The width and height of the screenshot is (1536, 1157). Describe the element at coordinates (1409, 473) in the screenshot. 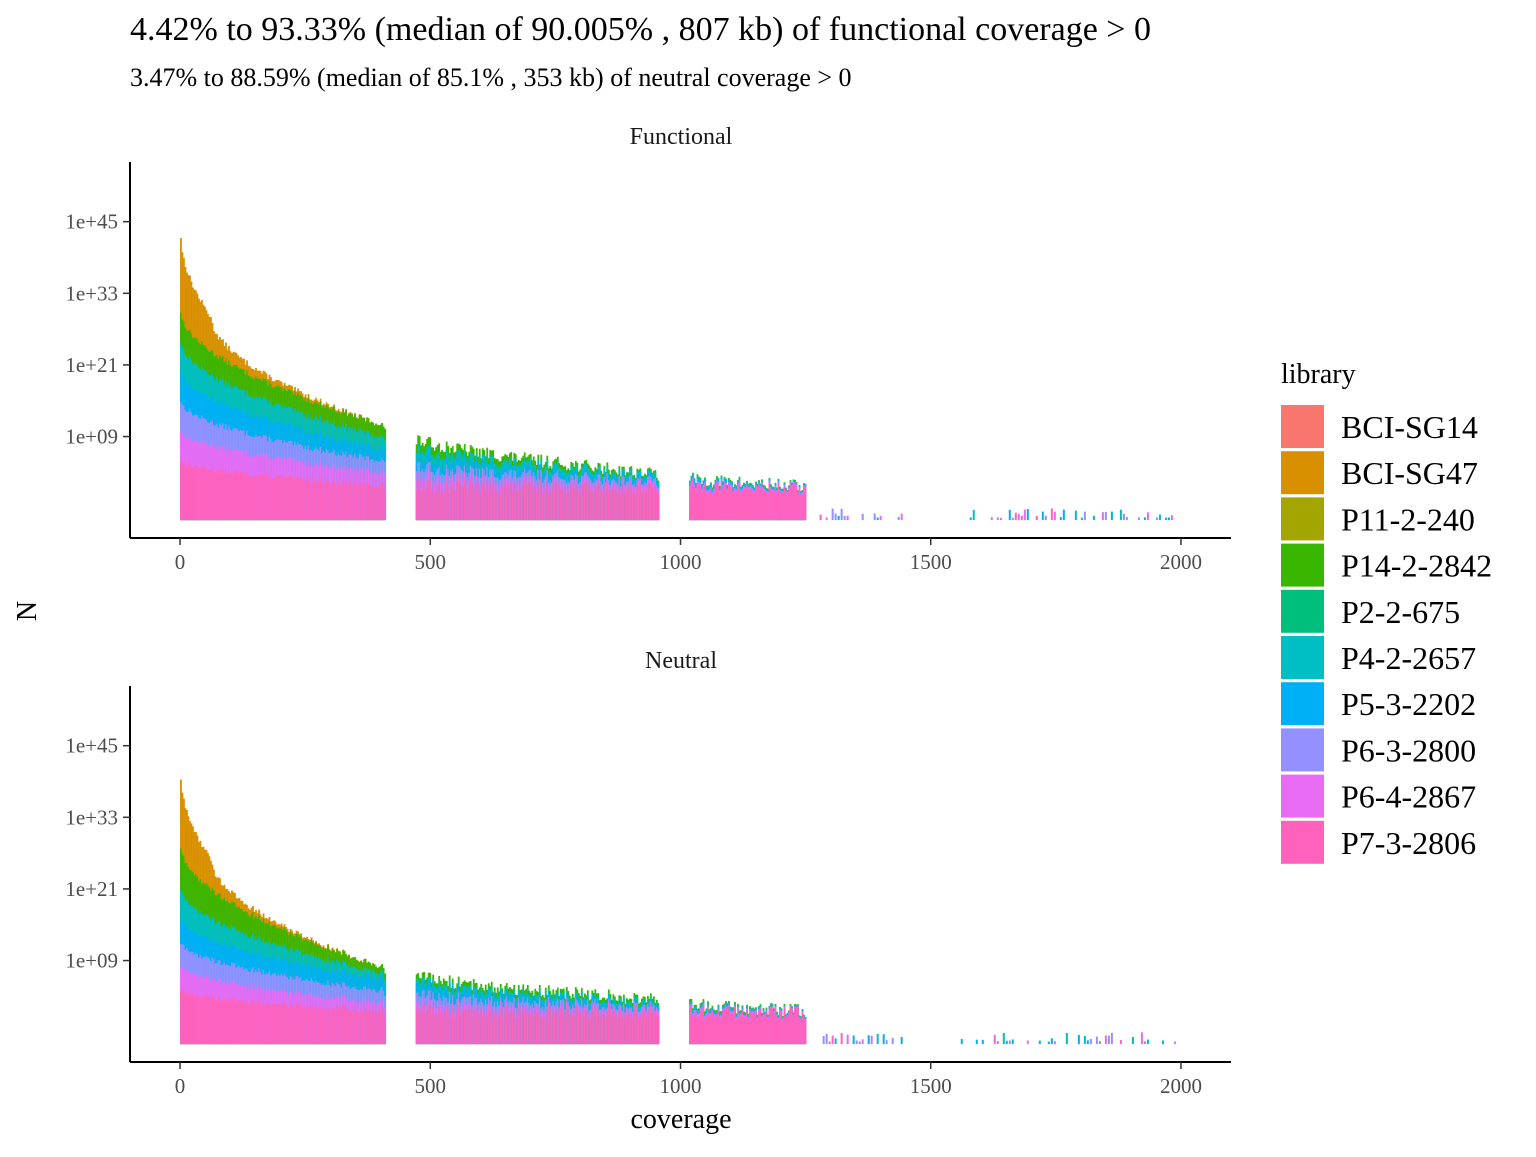

I see `legend-label: BCI-SG47` at that location.